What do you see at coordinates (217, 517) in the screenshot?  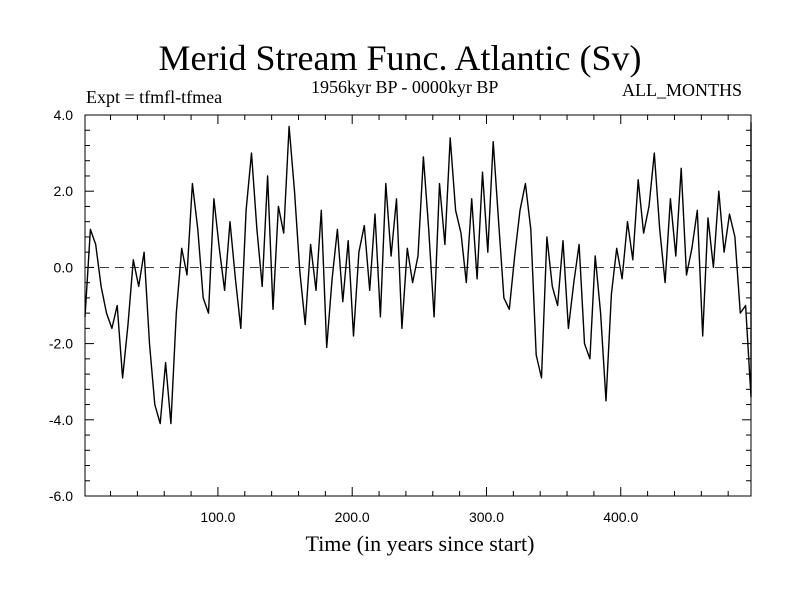 I see `x-tick-label: 100.0` at bounding box center [217, 517].